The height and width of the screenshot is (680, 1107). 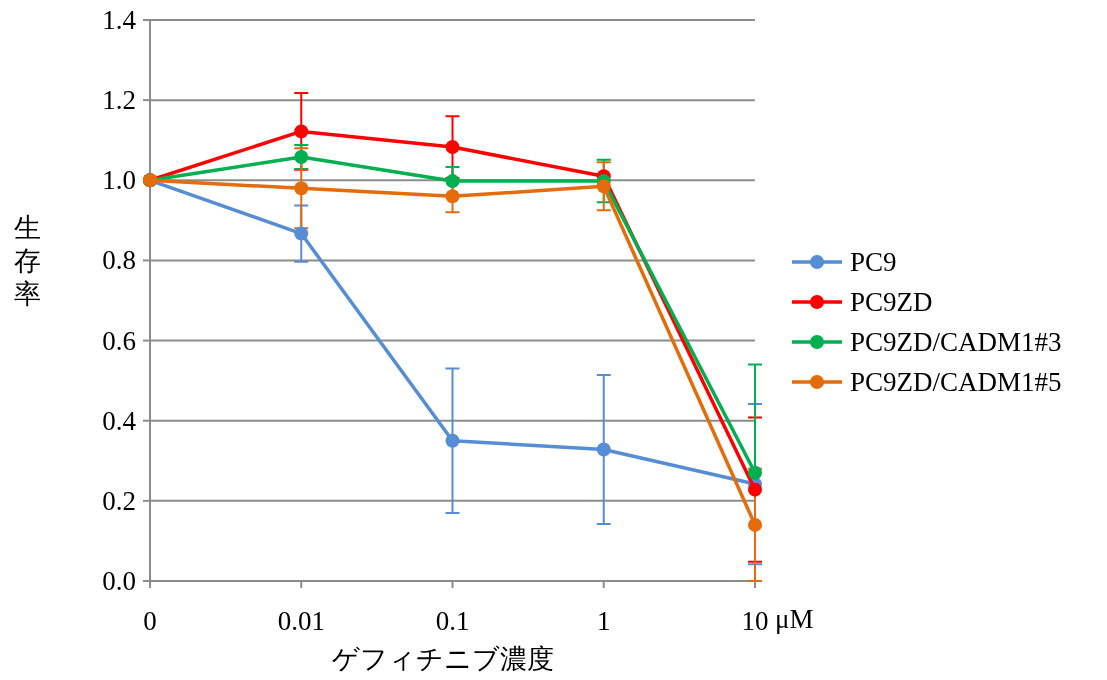 I want to click on y-tick-label: 0.0, so click(x=119, y=581).